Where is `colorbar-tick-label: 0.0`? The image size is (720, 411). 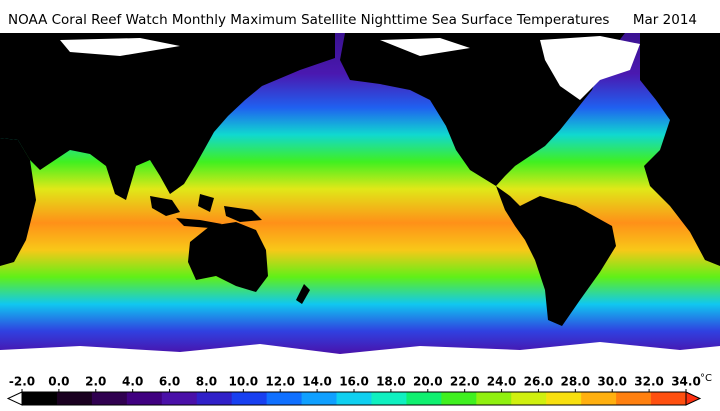
colorbar-tick-label: 0.0 is located at coordinates (58, 382).